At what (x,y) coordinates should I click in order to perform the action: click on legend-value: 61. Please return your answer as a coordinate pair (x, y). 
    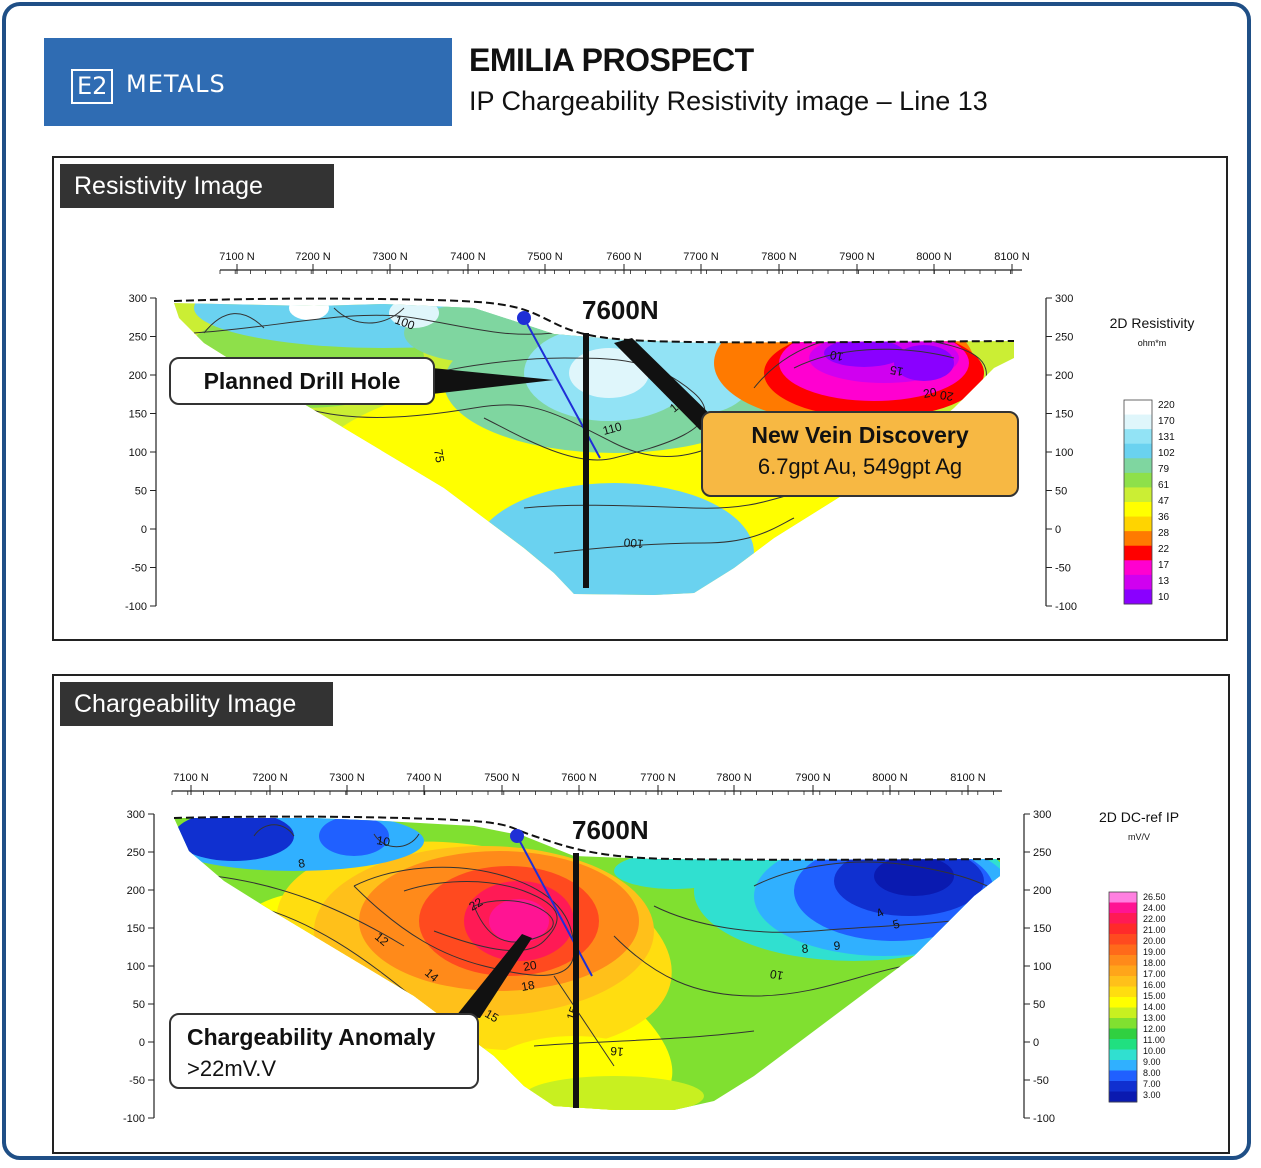
    Looking at the image, I should click on (1164, 485).